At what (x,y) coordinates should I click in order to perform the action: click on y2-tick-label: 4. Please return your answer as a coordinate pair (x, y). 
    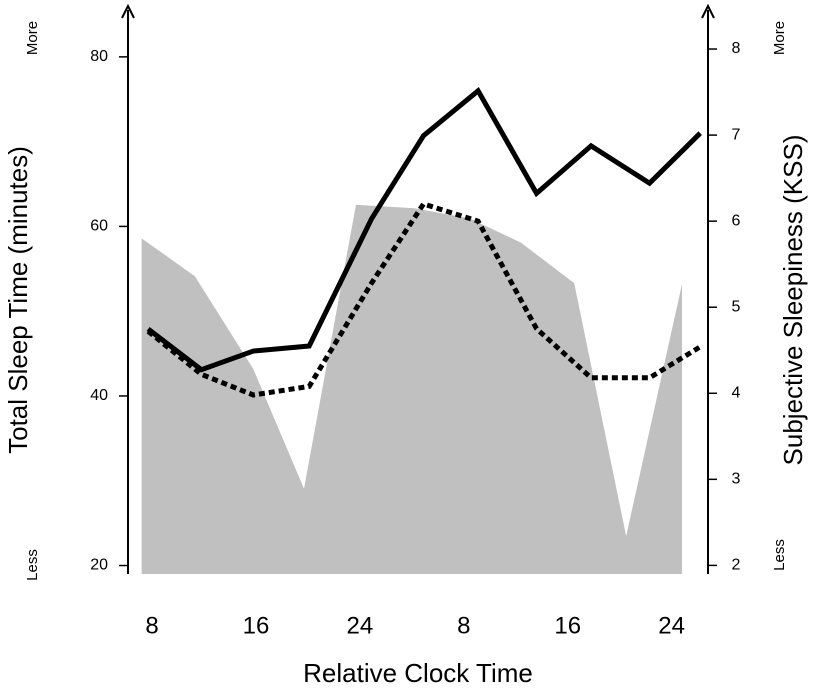
    Looking at the image, I should click on (736, 392).